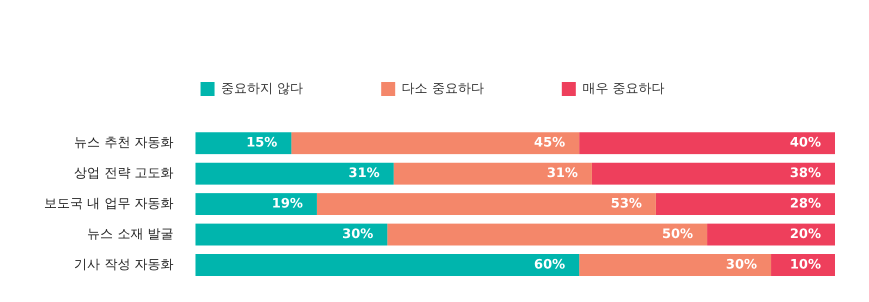  What do you see at coordinates (550, 264) in the screenshot?
I see `data-label: 60%` at bounding box center [550, 264].